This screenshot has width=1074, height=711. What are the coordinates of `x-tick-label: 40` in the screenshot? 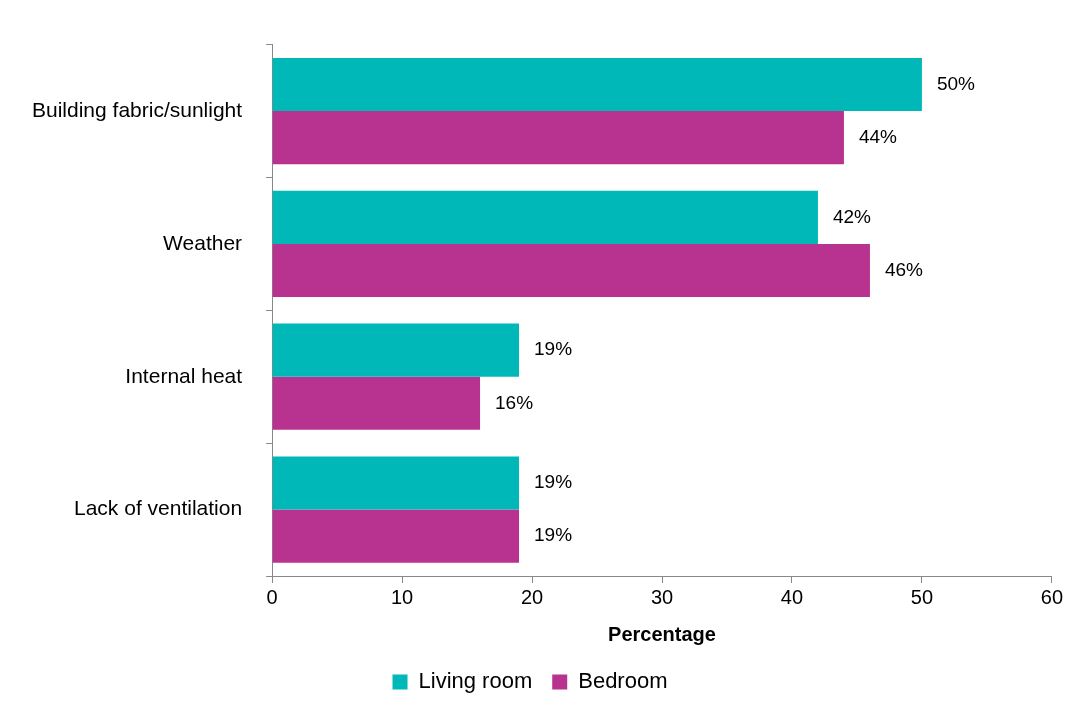 It's located at (792, 596).